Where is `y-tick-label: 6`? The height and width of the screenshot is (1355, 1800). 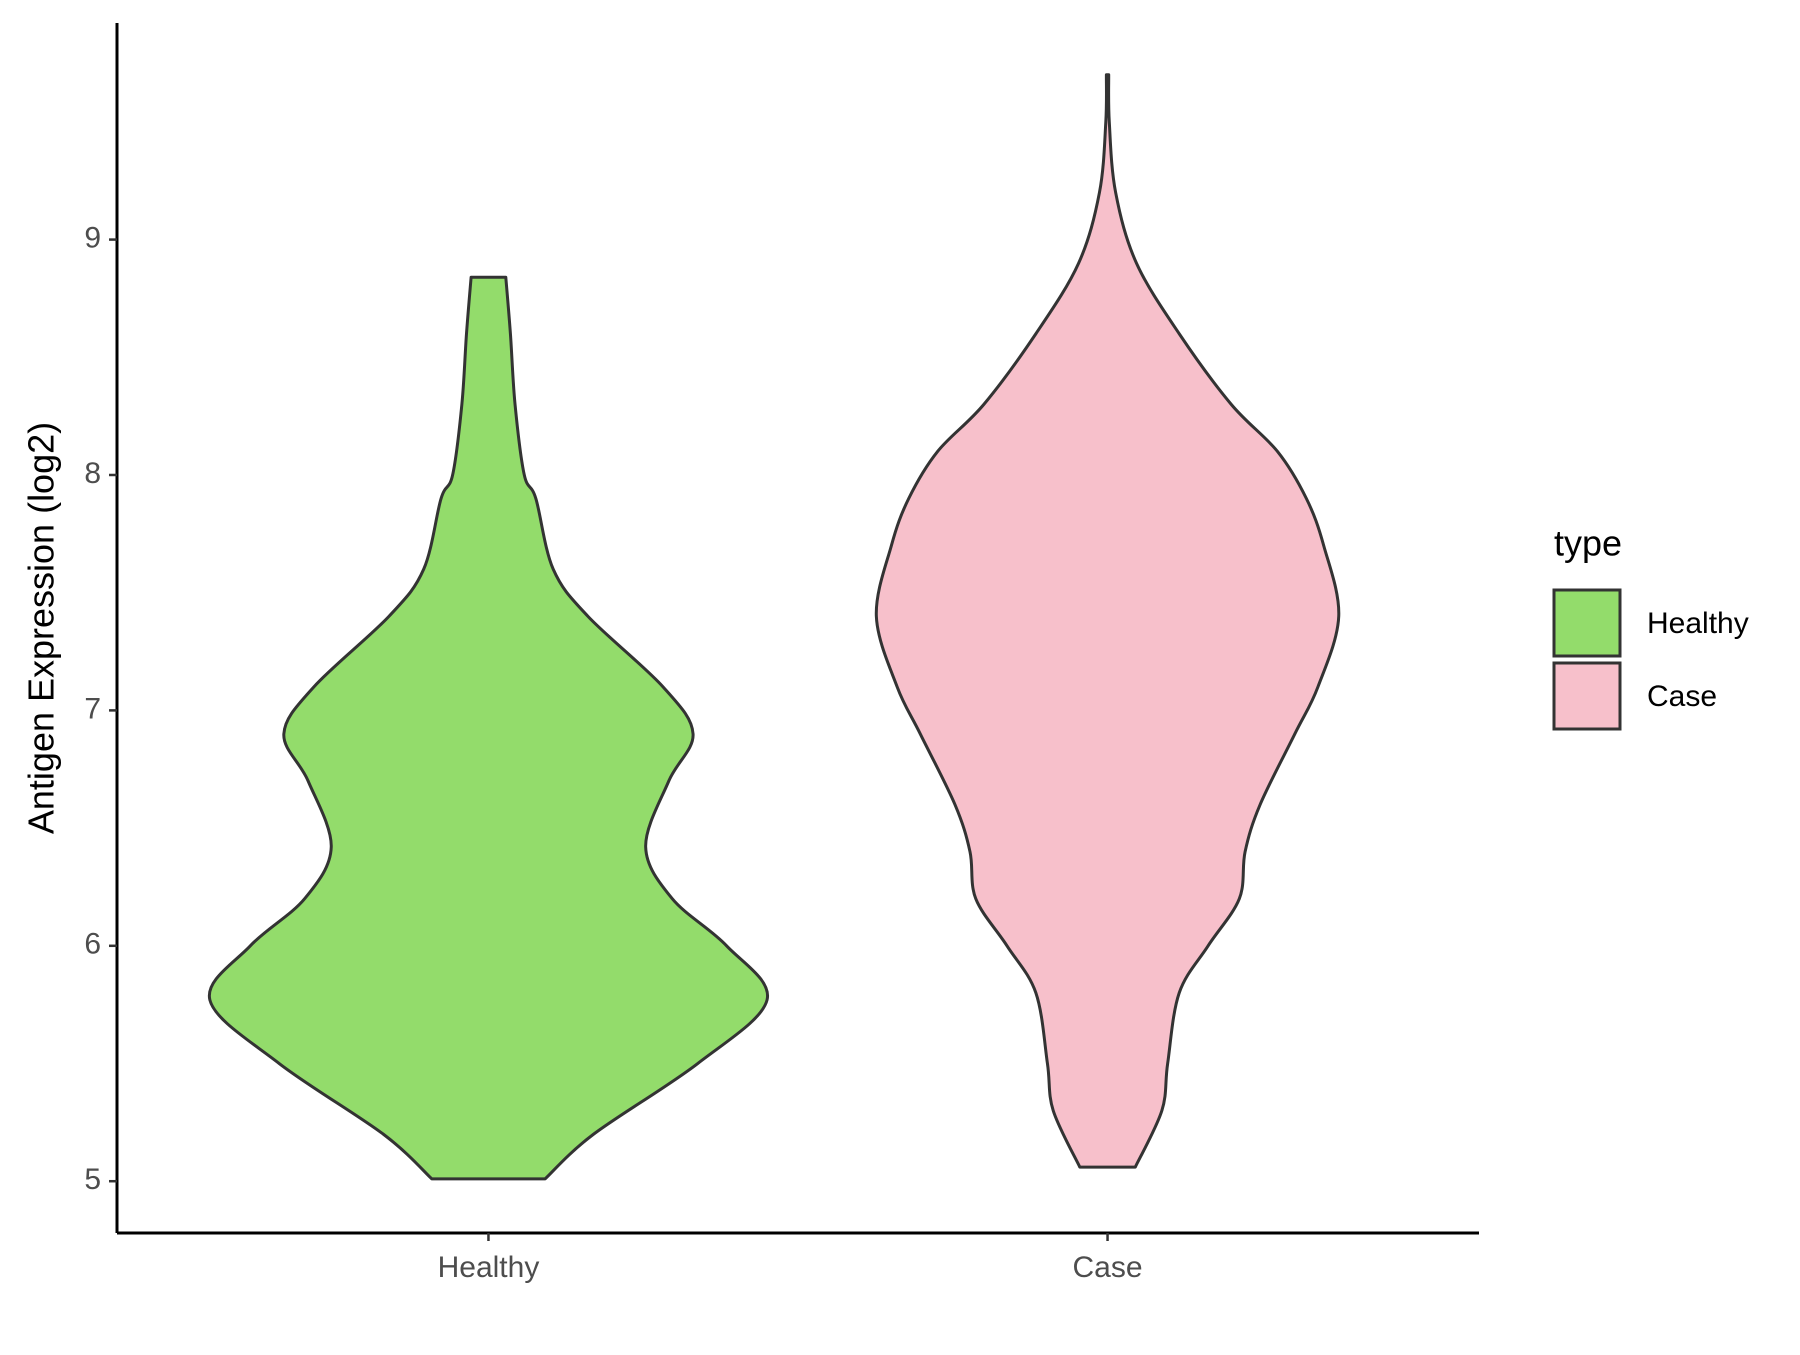
y-tick-label: 6 is located at coordinates (92, 944).